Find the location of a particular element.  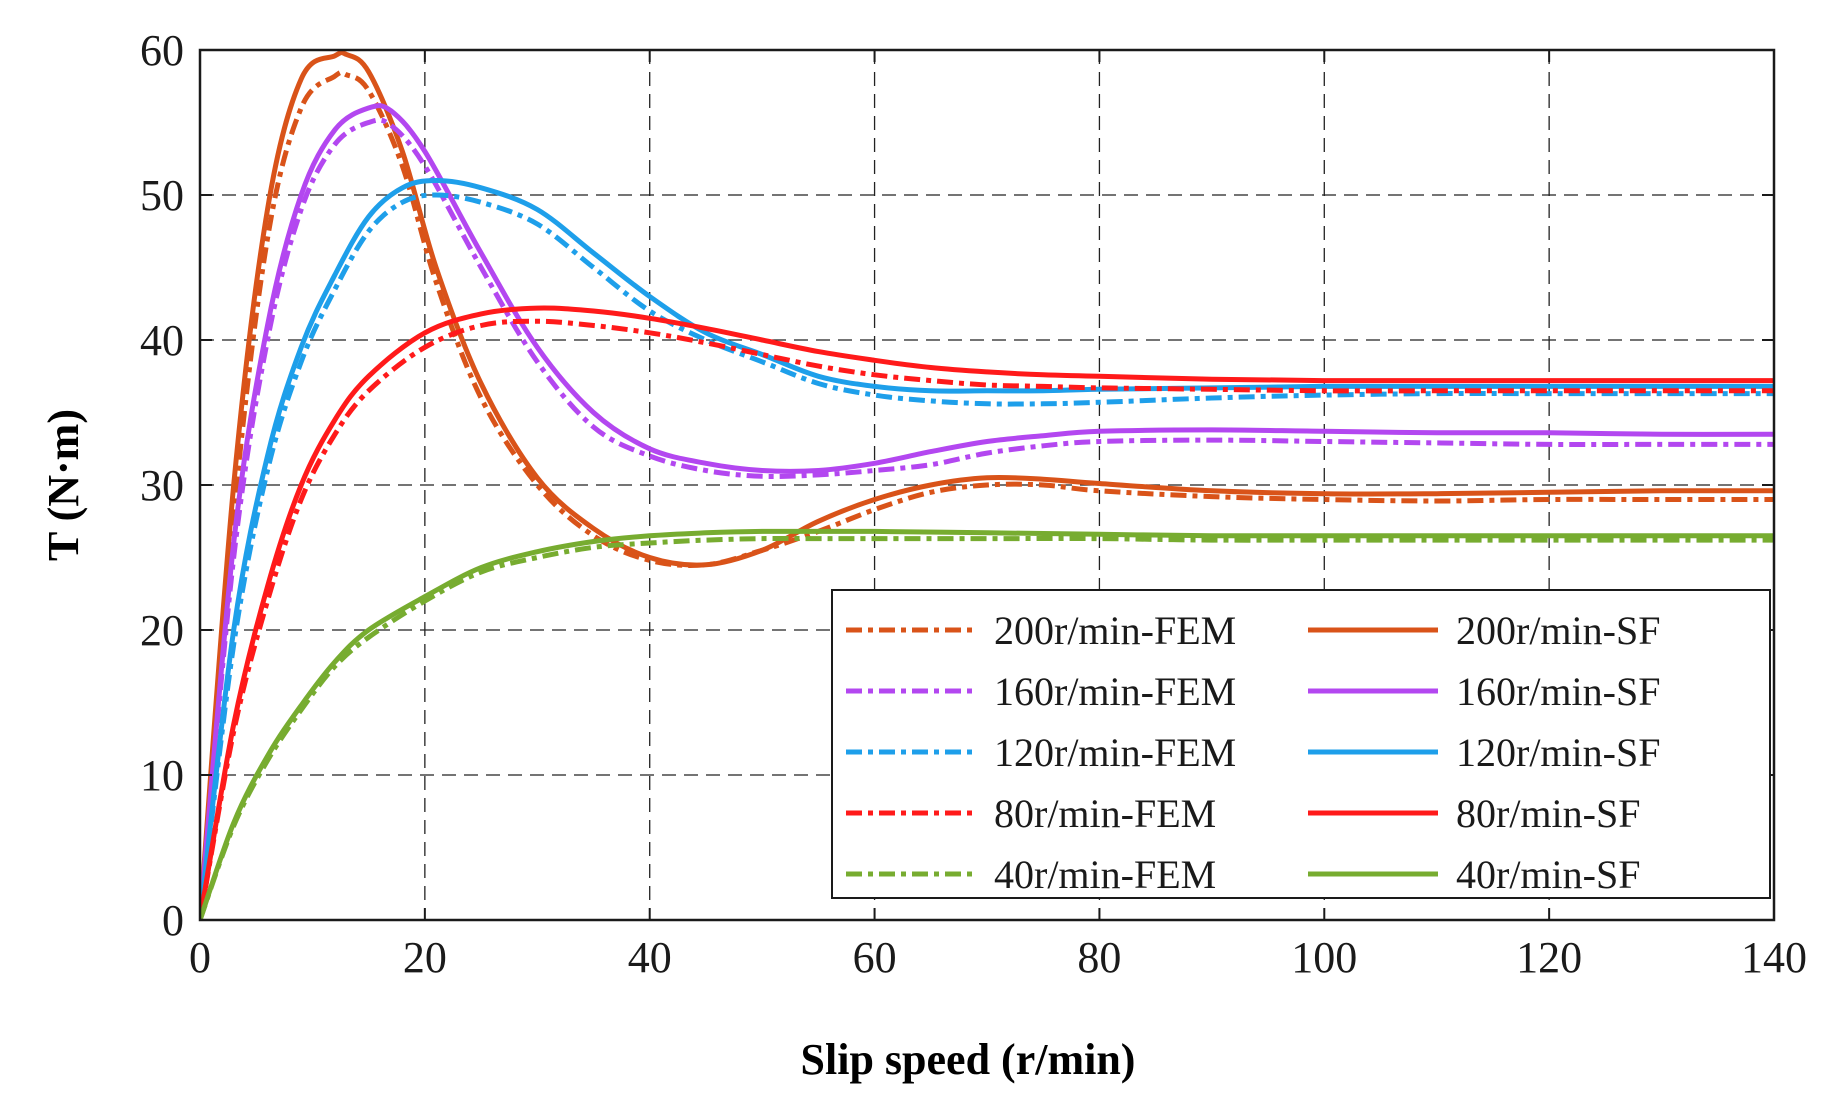

y-tick-label: 50 is located at coordinates (162, 195).